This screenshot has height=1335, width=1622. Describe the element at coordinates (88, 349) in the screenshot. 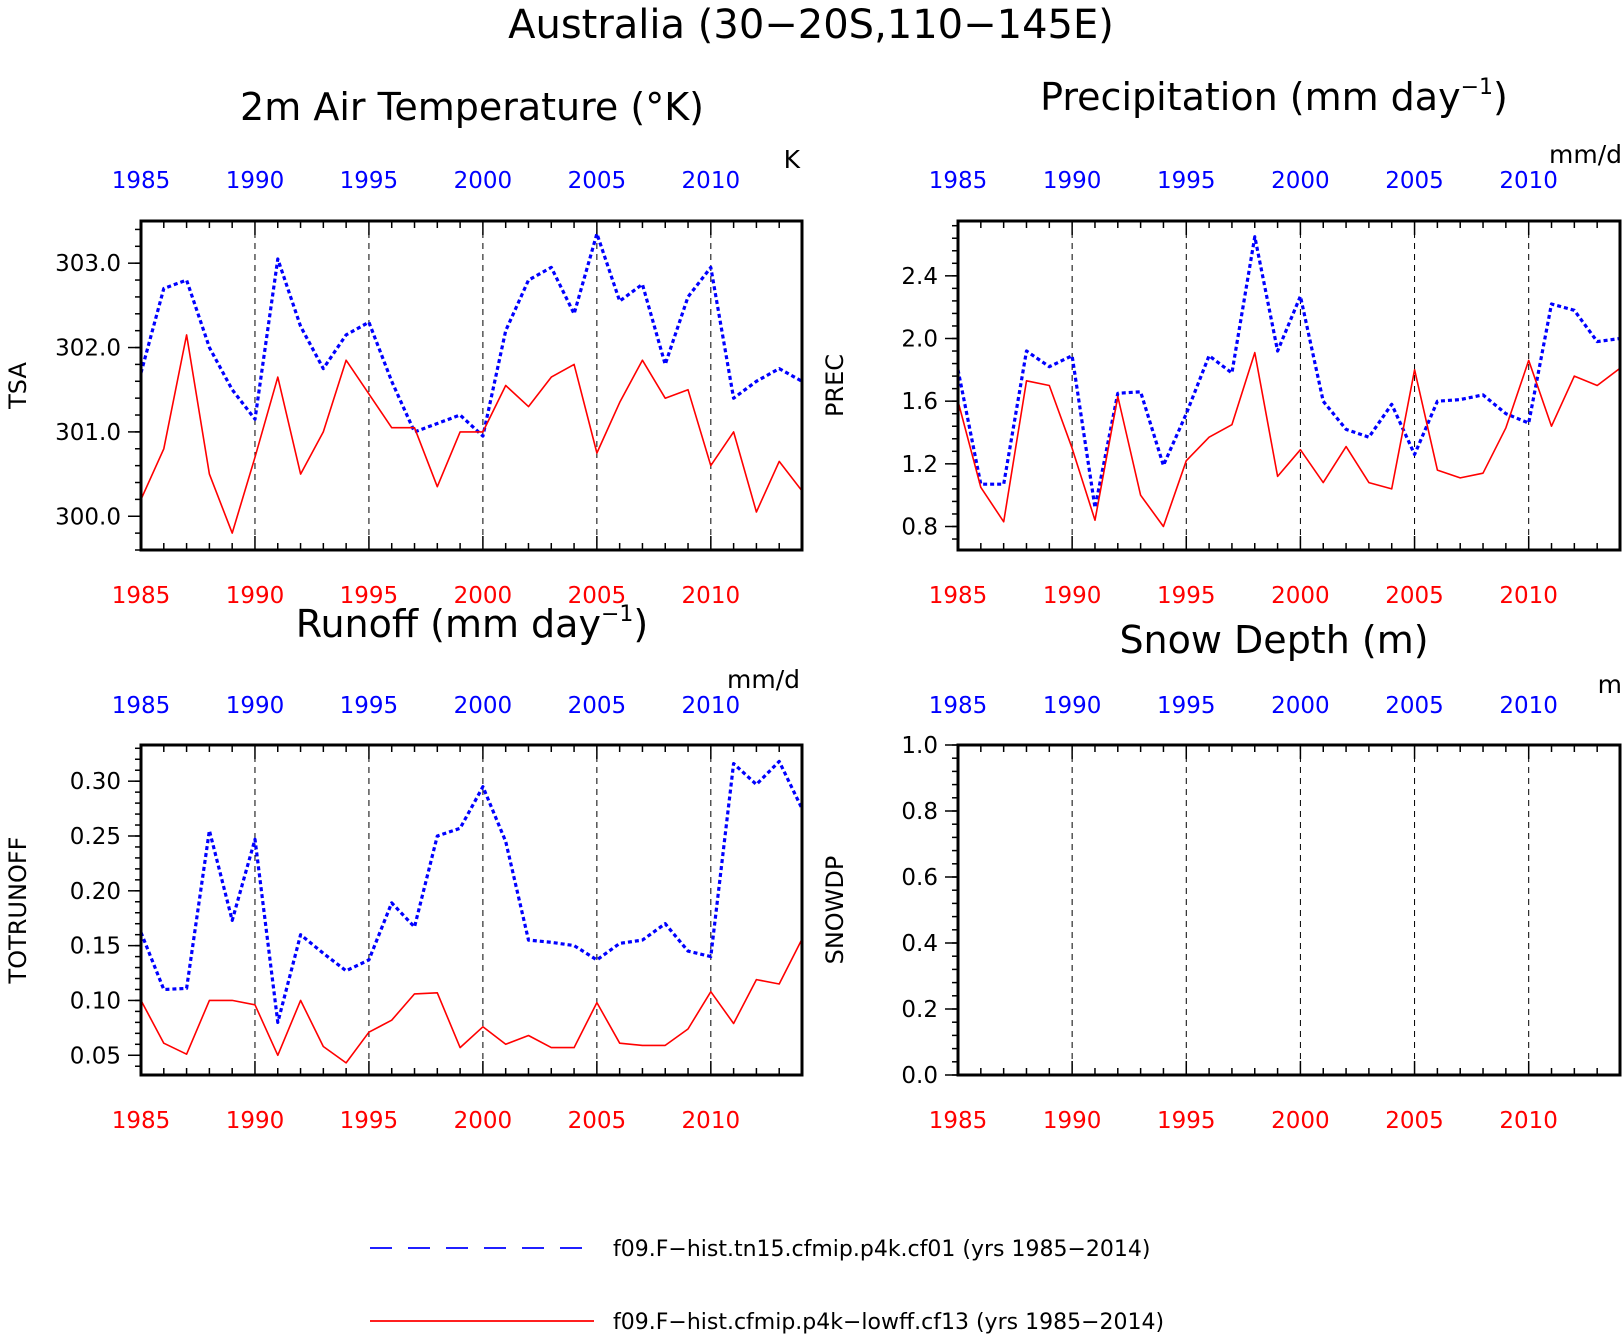

I see `y-tick-label: 302.0` at that location.